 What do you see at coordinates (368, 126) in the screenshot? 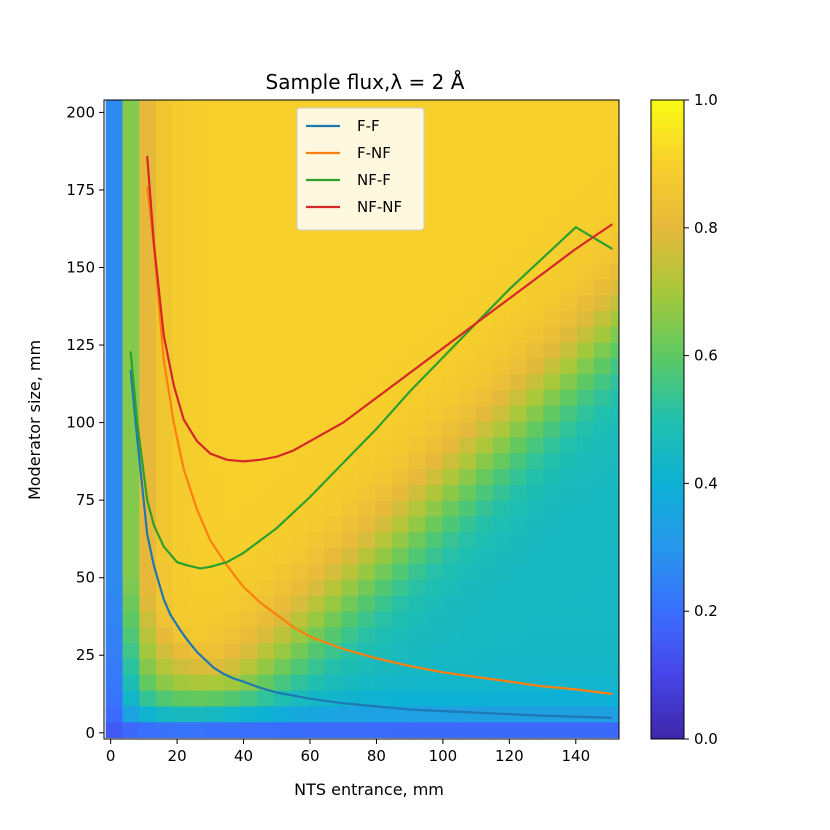
I see `legend-label: F-F` at bounding box center [368, 126].